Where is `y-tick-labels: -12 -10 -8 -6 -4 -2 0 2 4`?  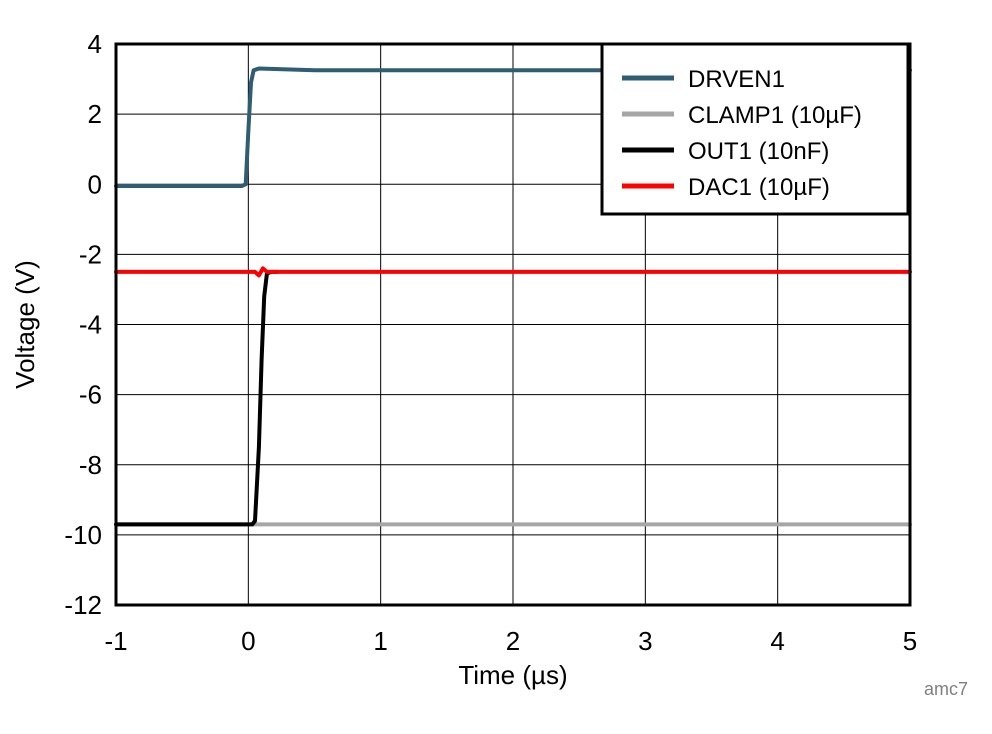
y-tick-labels: -12 -10 -8 -6 -4 -2 0 2 4 is located at coordinates (83, 324).